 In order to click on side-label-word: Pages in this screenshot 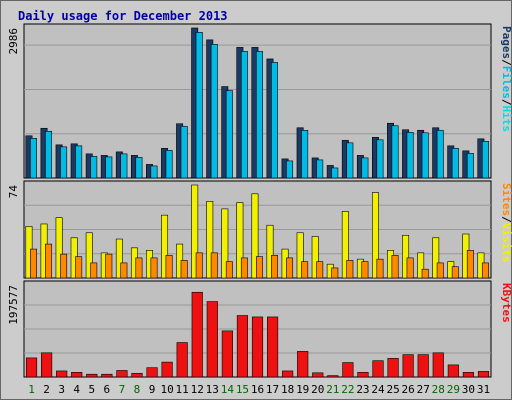, I will do `click(506, 42)`.